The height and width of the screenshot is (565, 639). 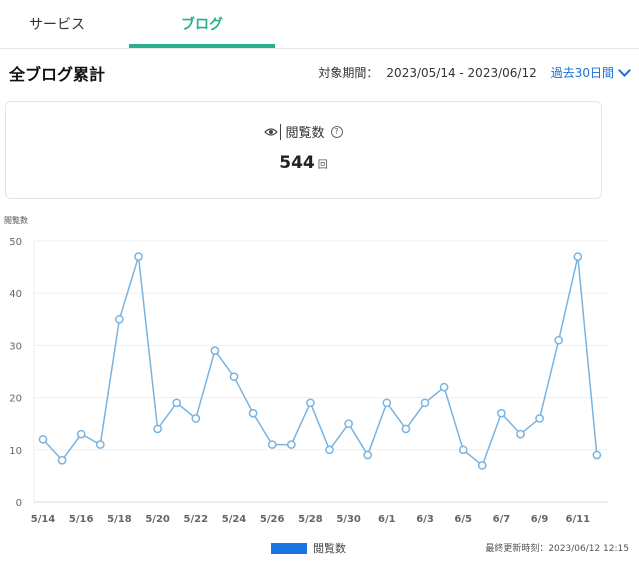 What do you see at coordinates (540, 519) in the screenshot?
I see `x-tick-label: 6/9` at bounding box center [540, 519].